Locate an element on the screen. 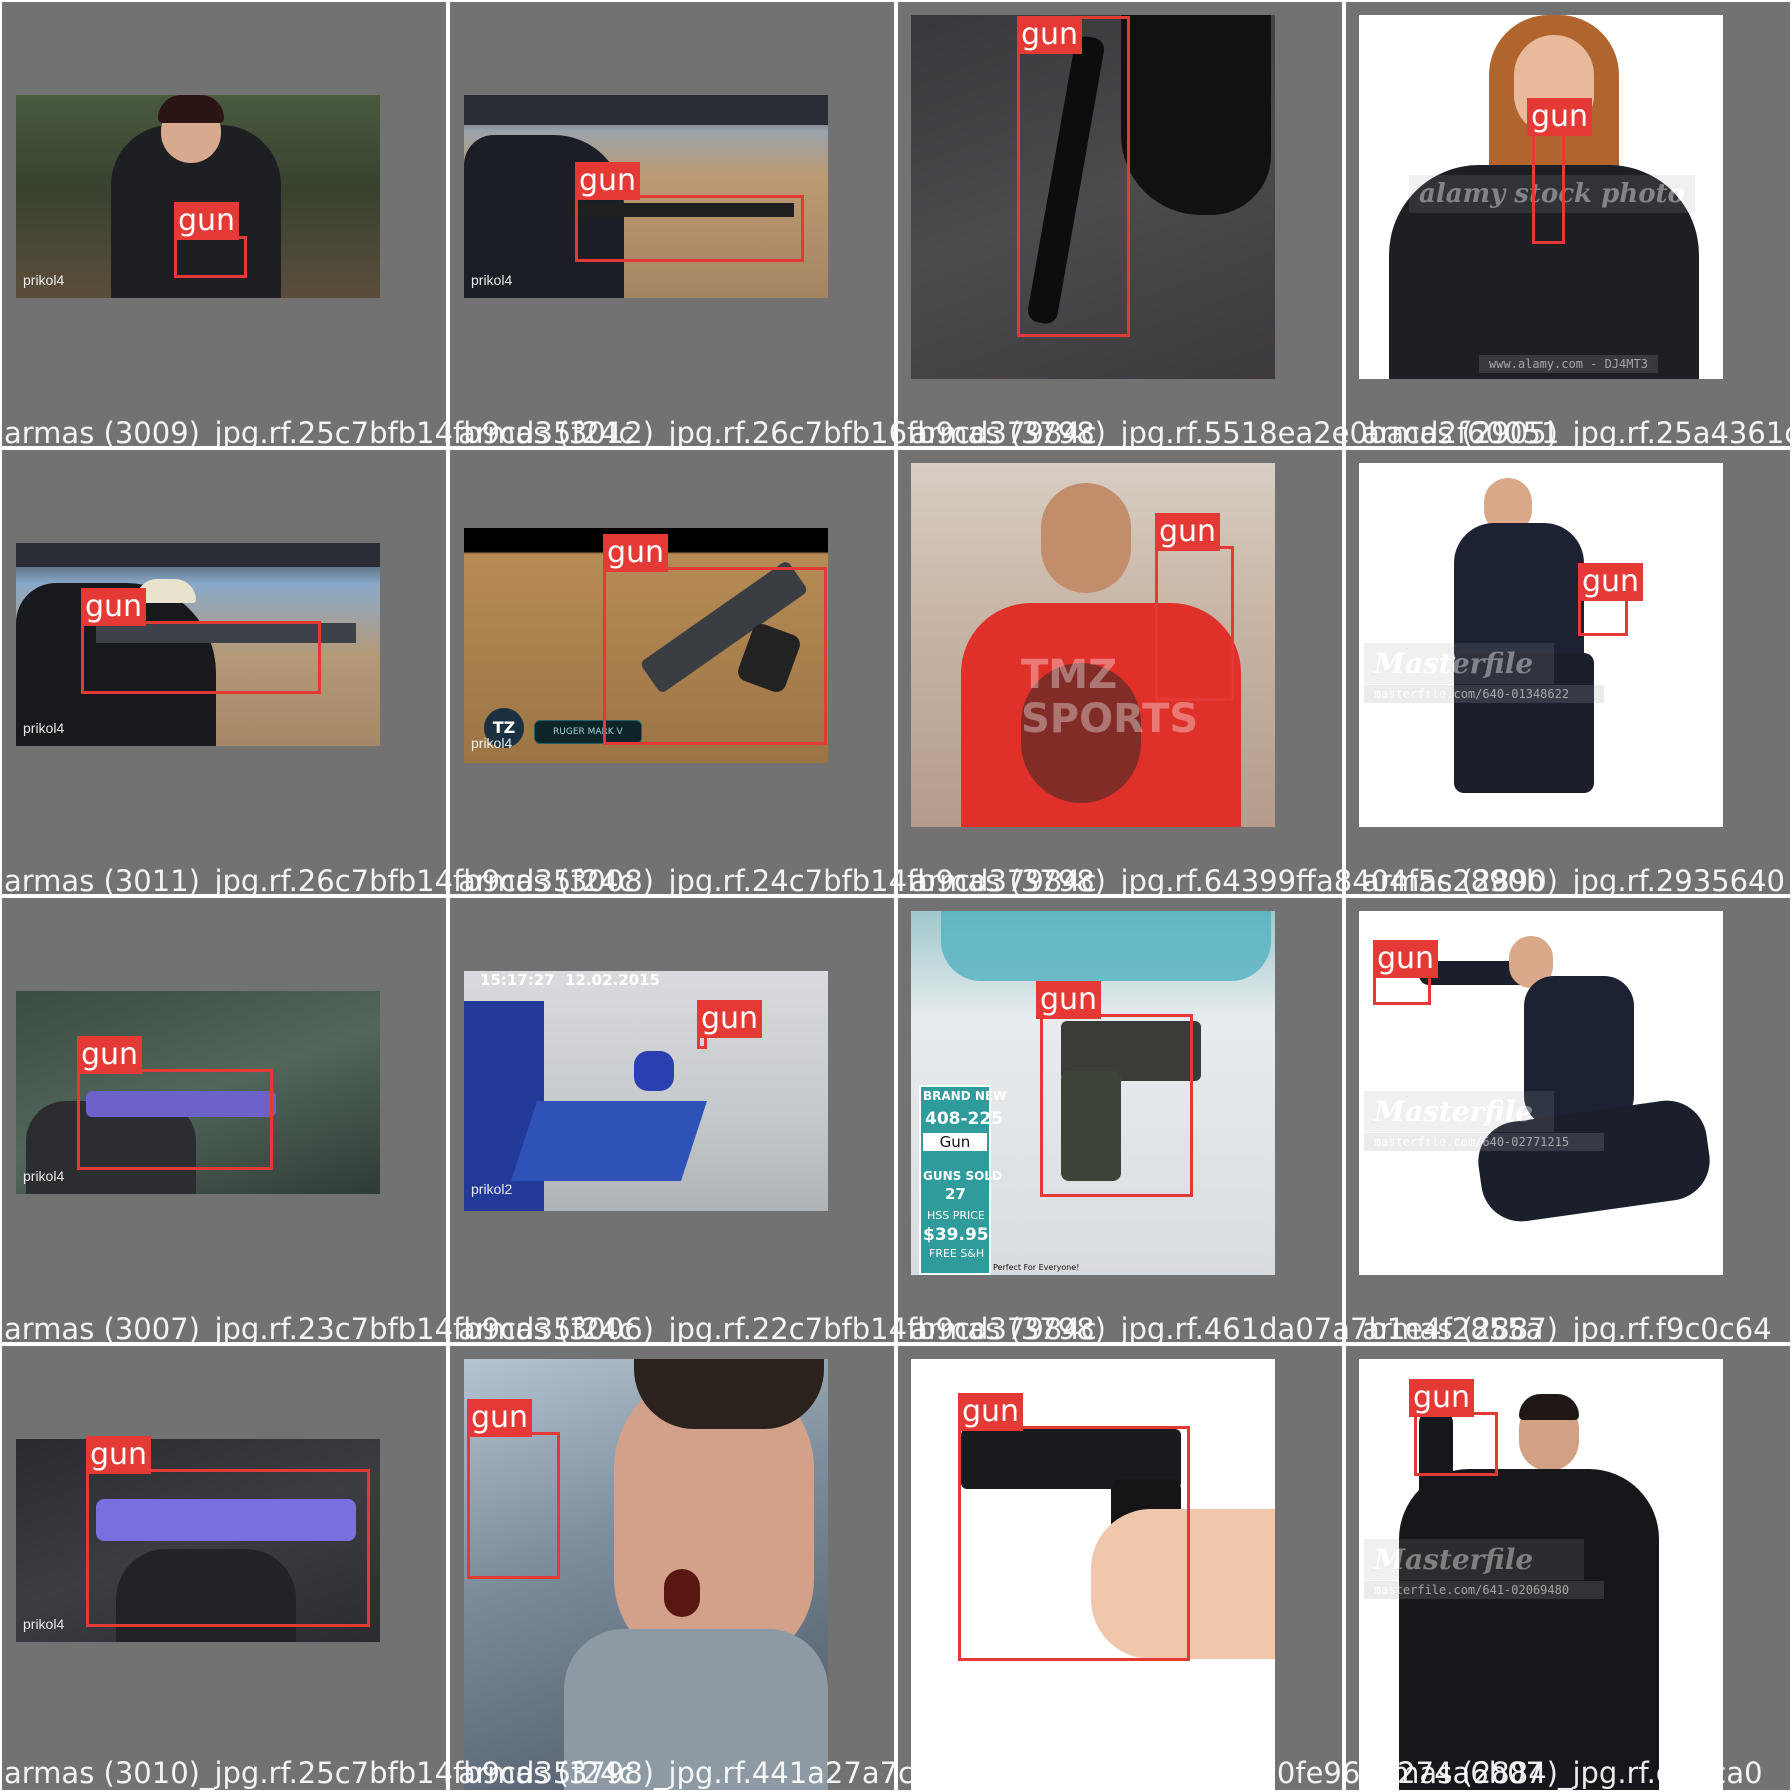 This screenshot has width=1792, height=1792. hat is located at coordinates (191, 109).